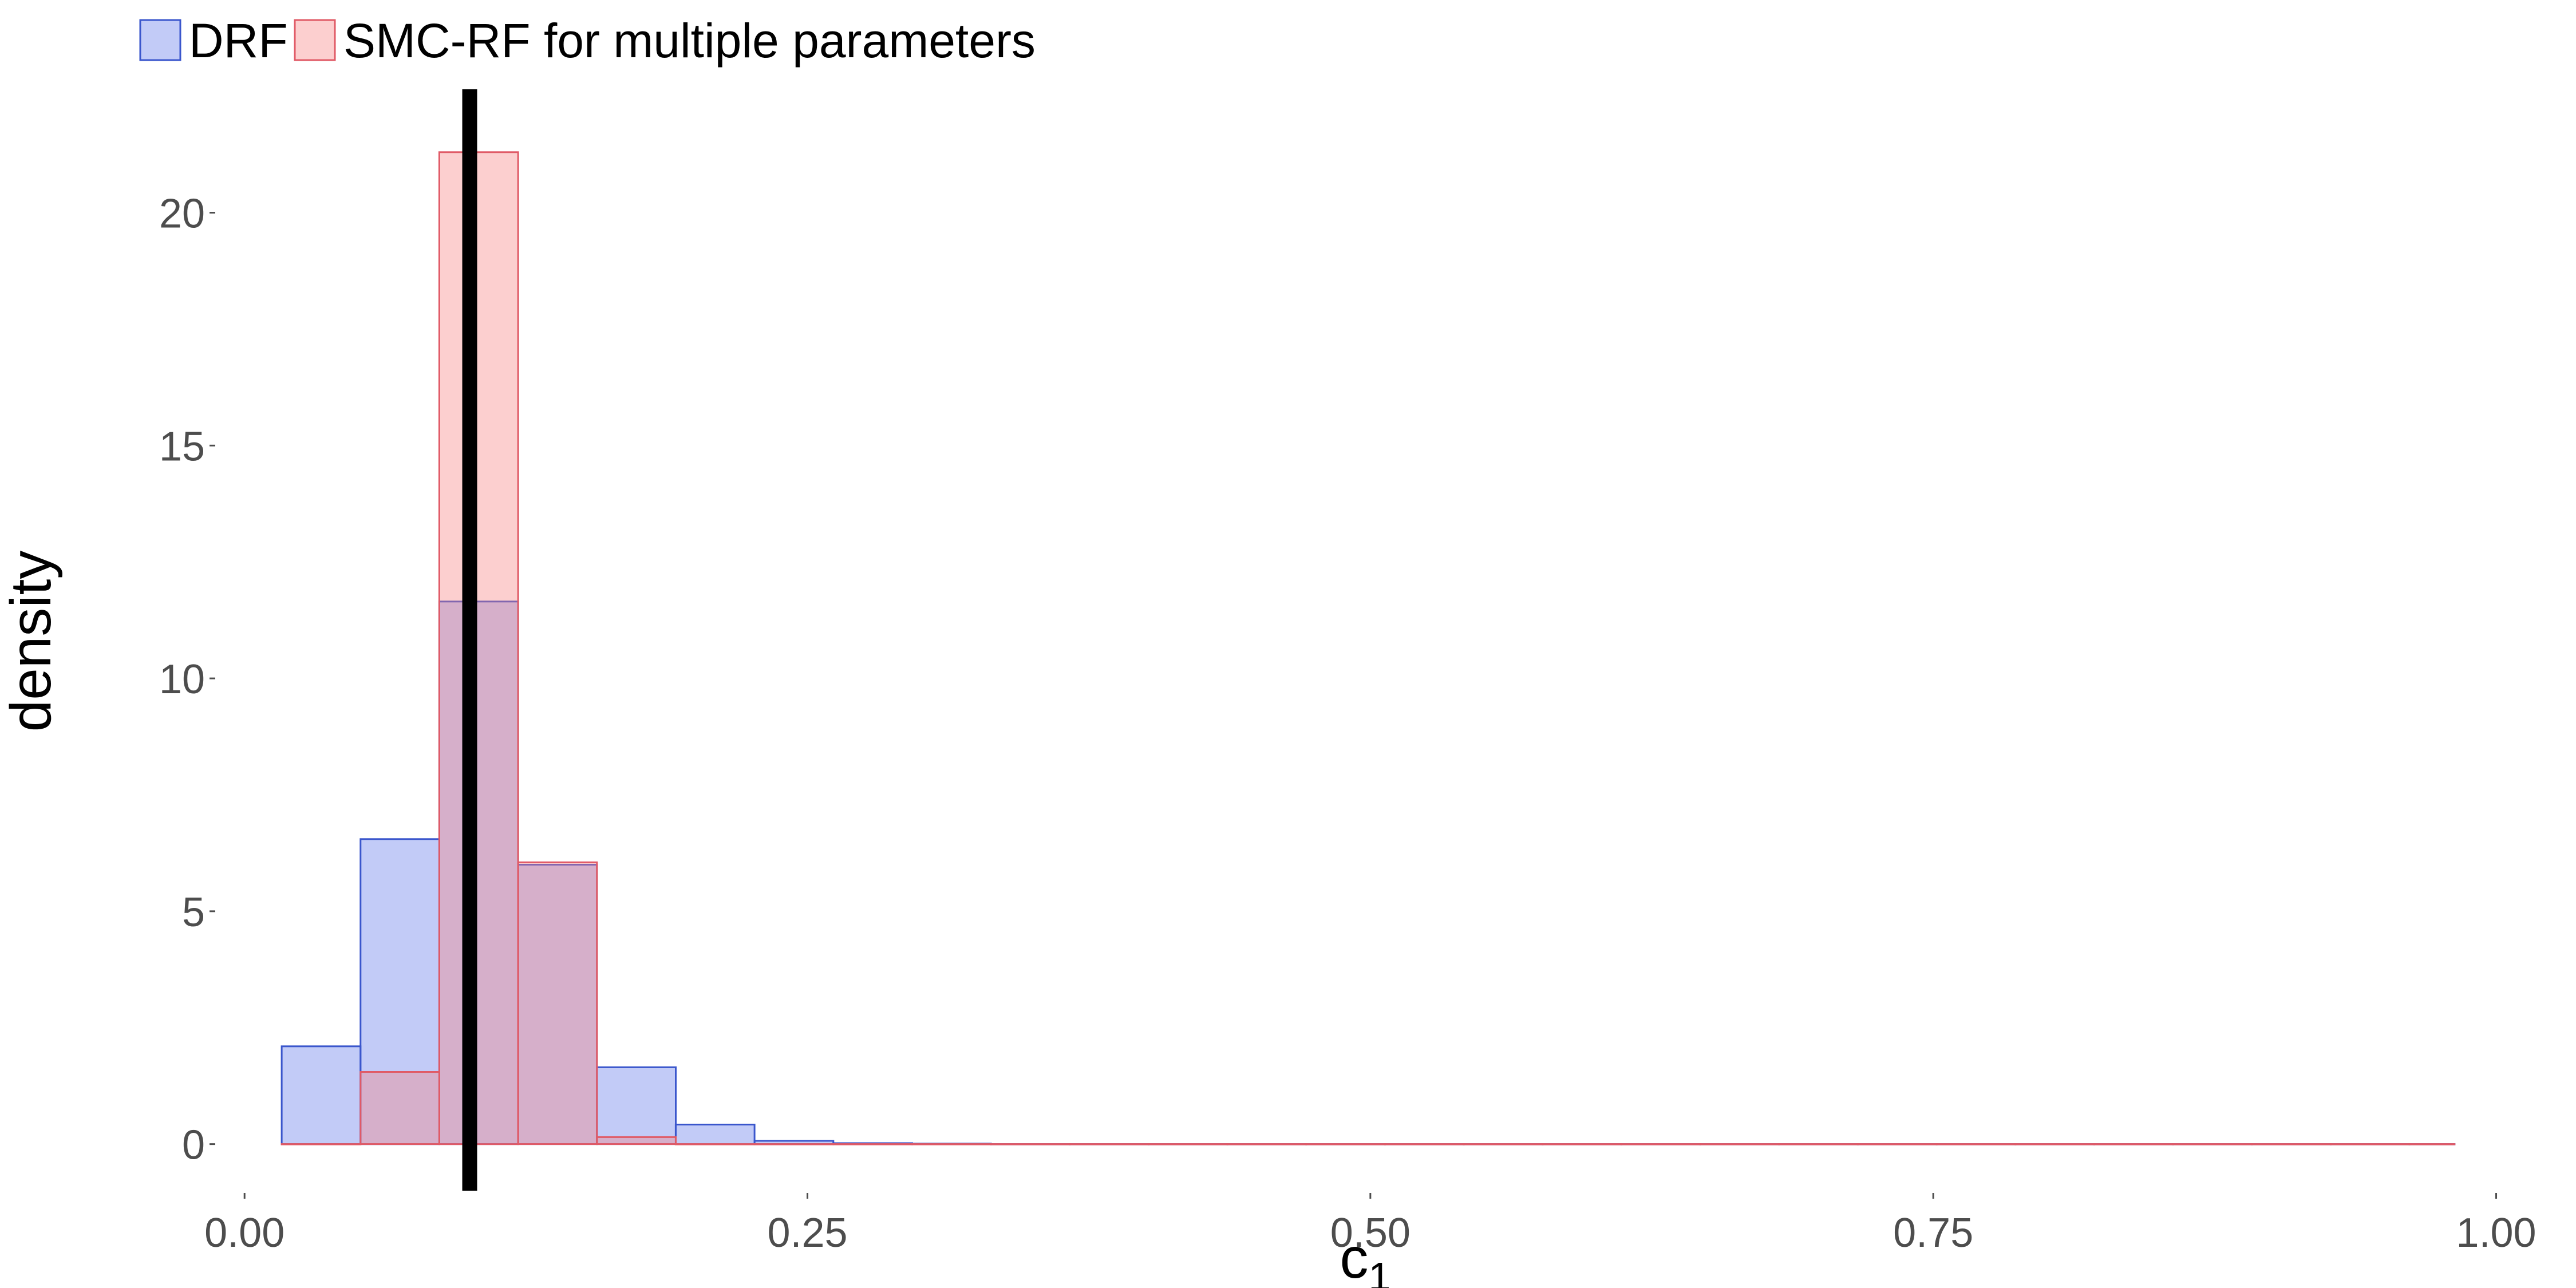 The height and width of the screenshot is (1288, 2576). What do you see at coordinates (182, 214) in the screenshot?
I see `y-tick-label: 20` at bounding box center [182, 214].